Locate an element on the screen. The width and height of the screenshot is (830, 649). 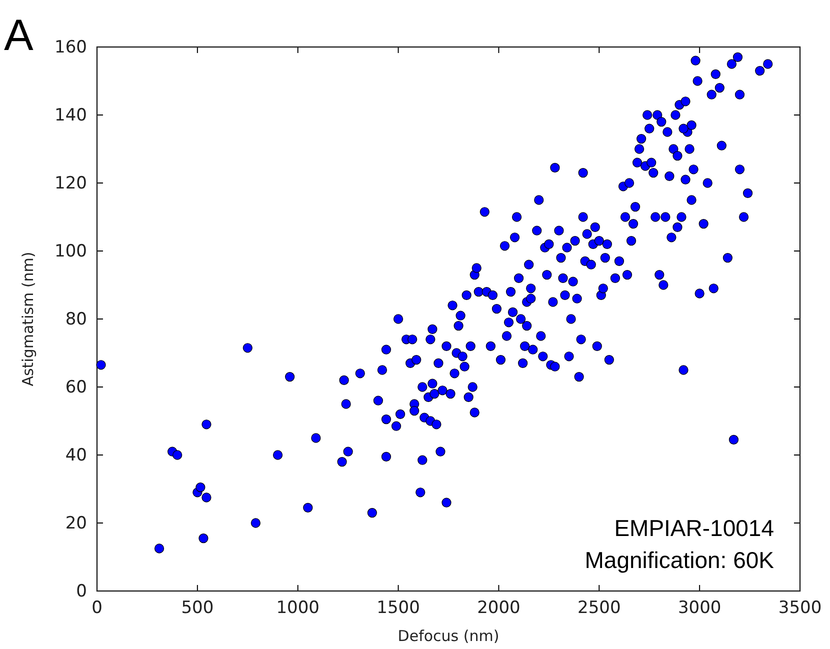
x-tick-label: 2000 is located at coordinates (498, 608).